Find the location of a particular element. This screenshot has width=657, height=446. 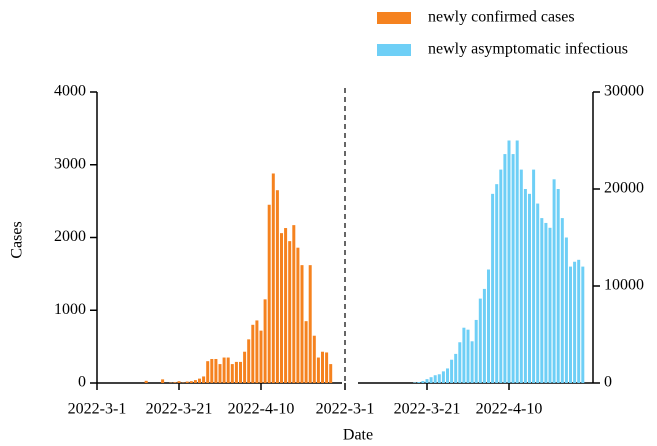

y-axis-label: Cases is located at coordinates (17, 239).